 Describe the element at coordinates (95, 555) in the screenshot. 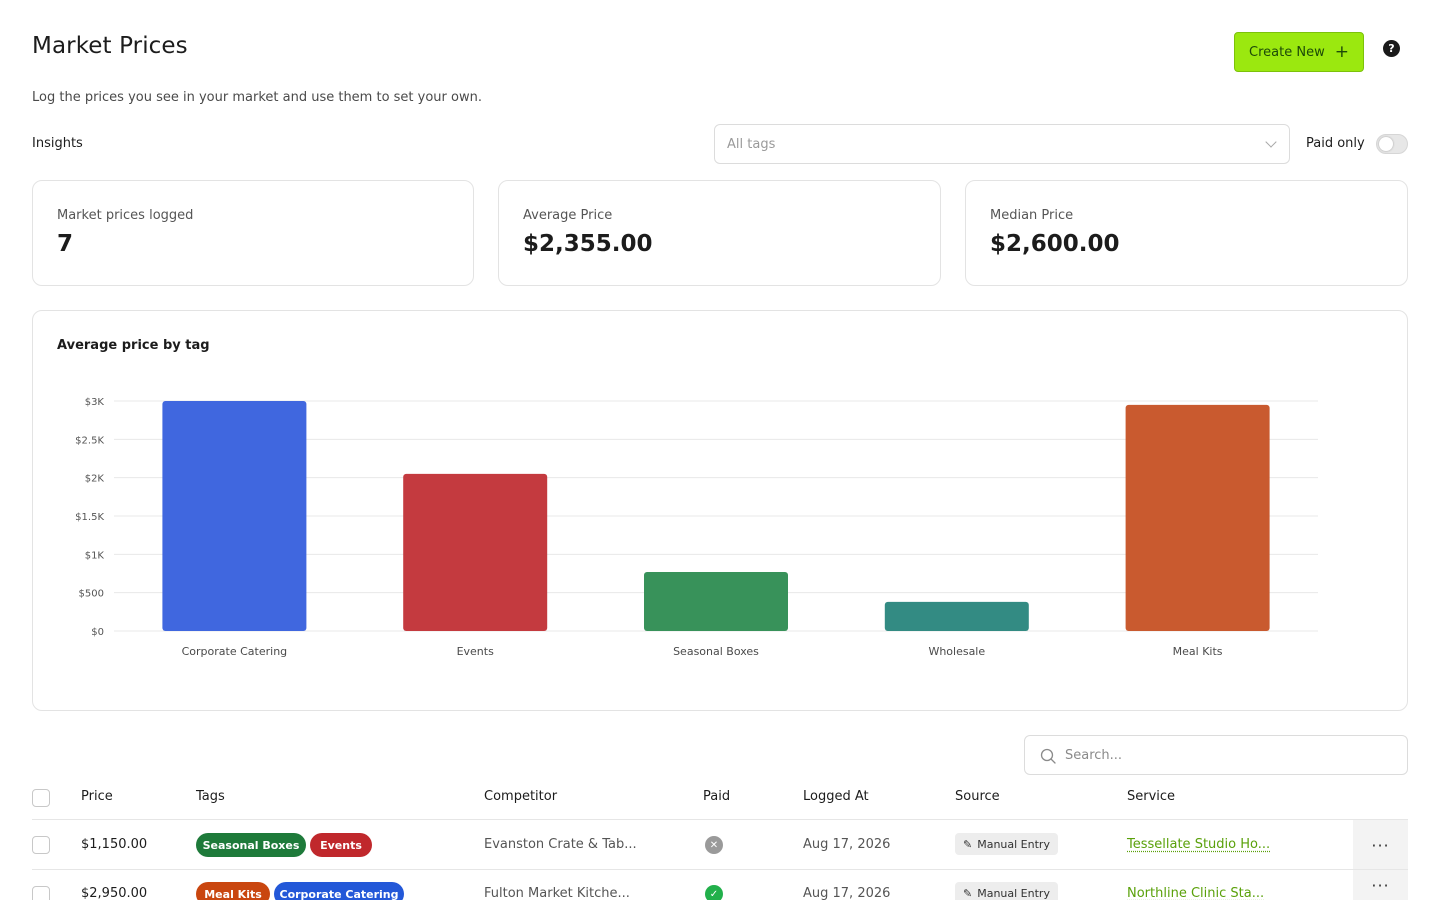

I see `y-tick-label: $1K` at that location.